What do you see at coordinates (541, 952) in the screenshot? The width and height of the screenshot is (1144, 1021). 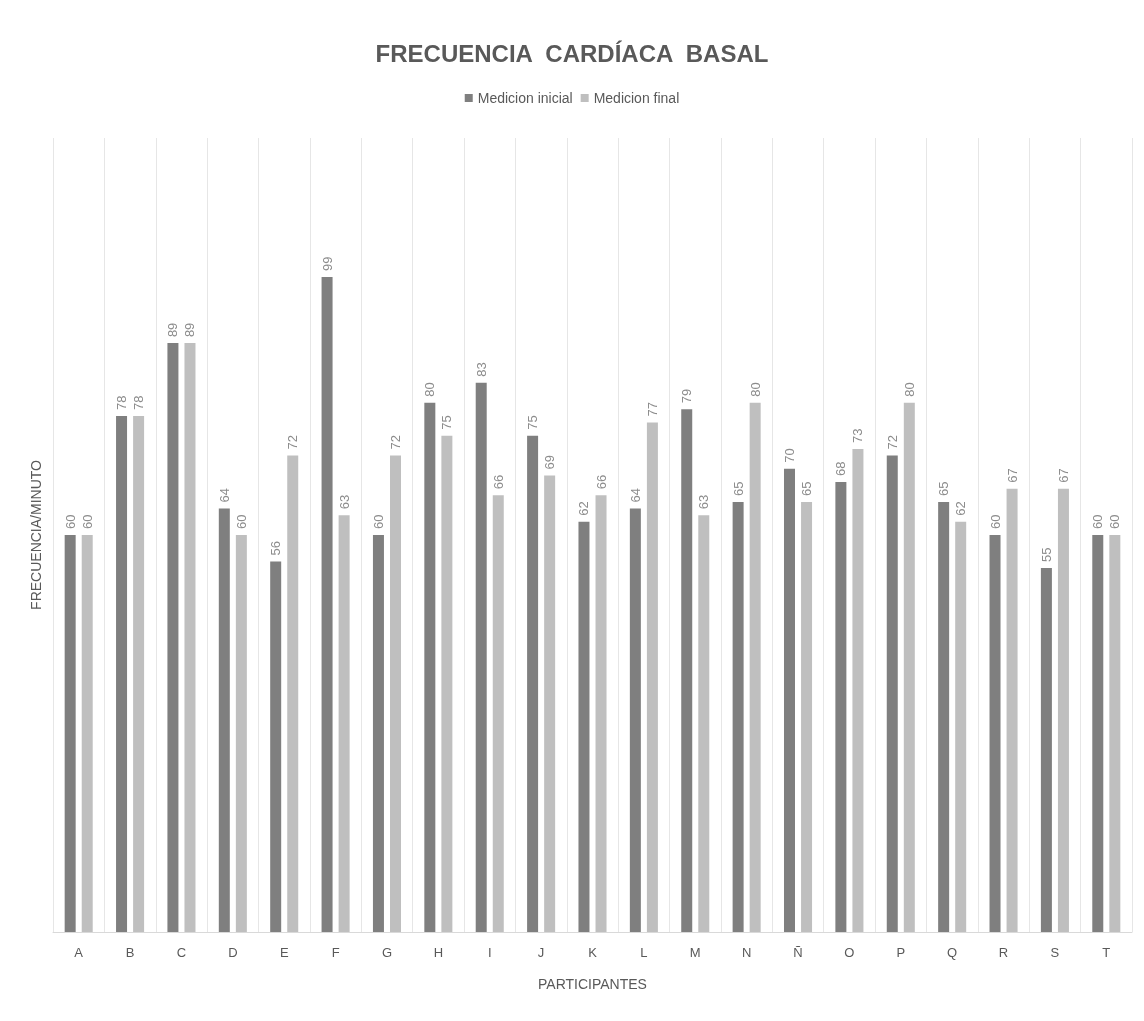 I see `x-tick-label: J` at bounding box center [541, 952].